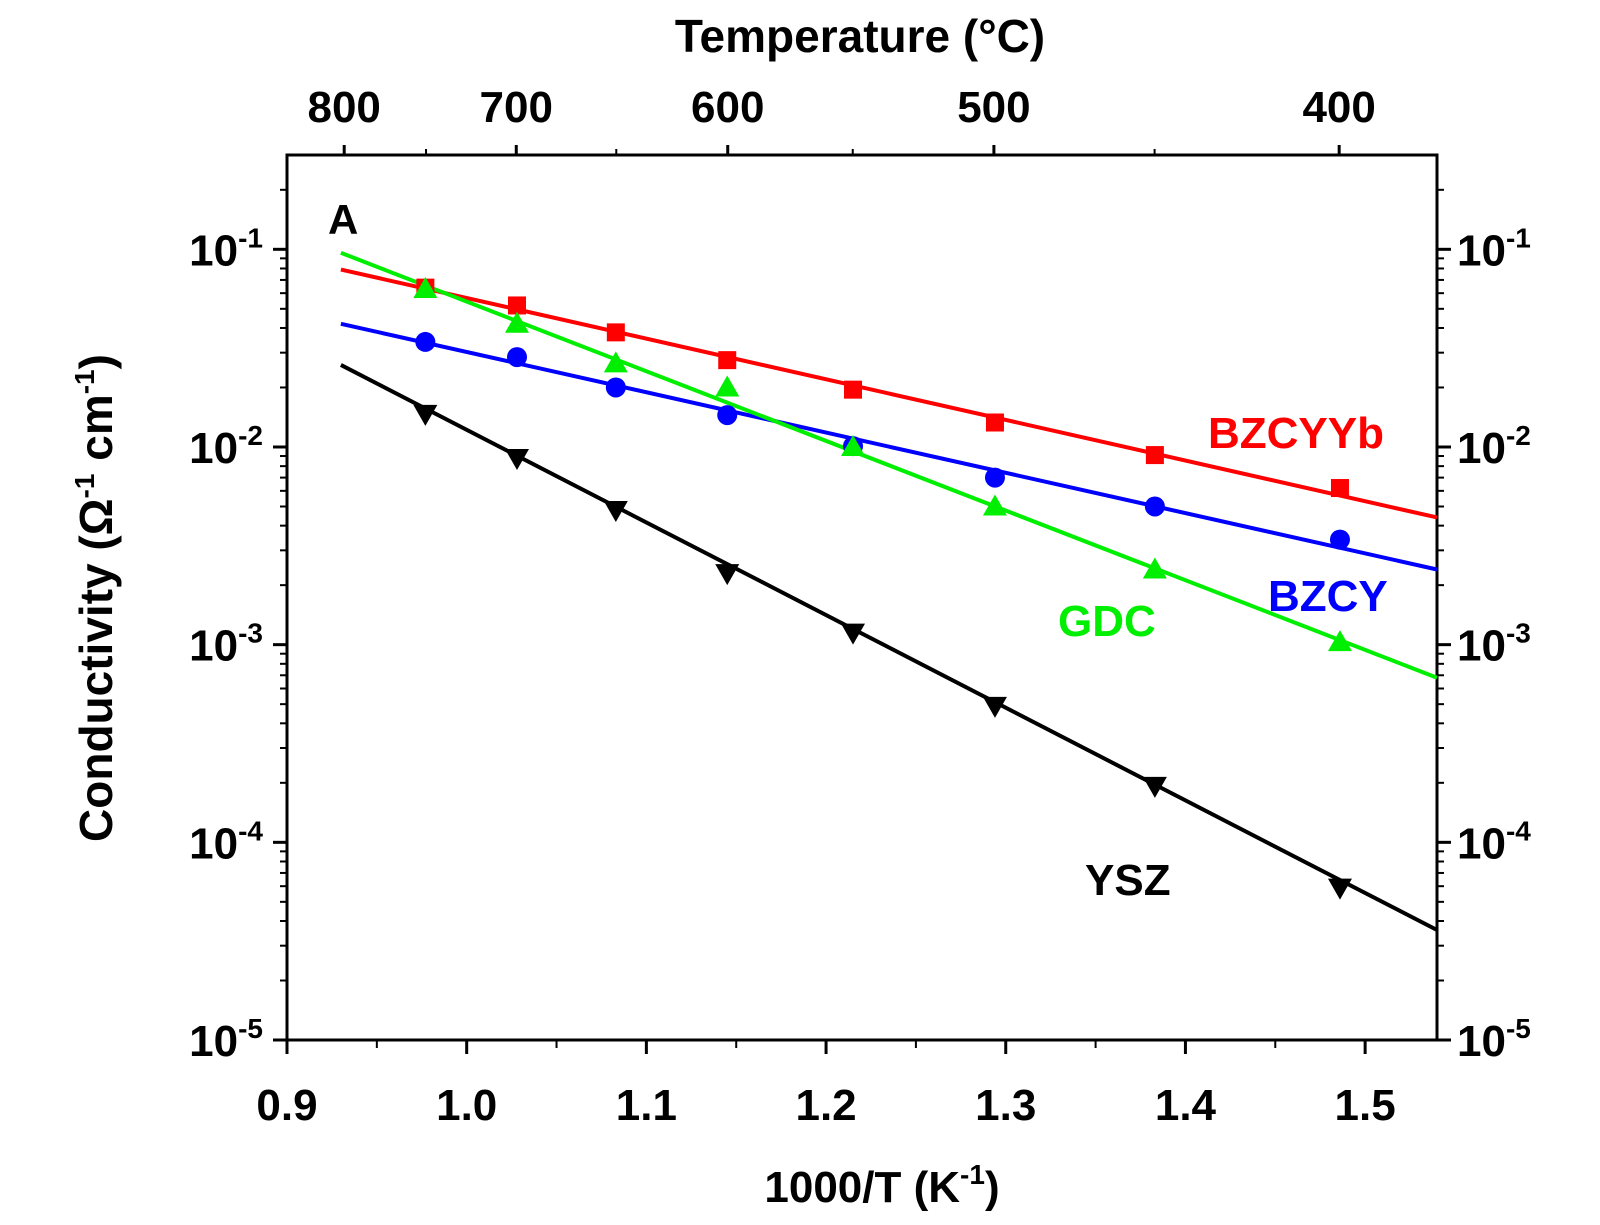 Image resolution: width=1600 pixels, height=1225 pixels. Describe the element at coordinates (226, 841) in the screenshot. I see `y-left-tick-label: 10⁻⁴` at that location.